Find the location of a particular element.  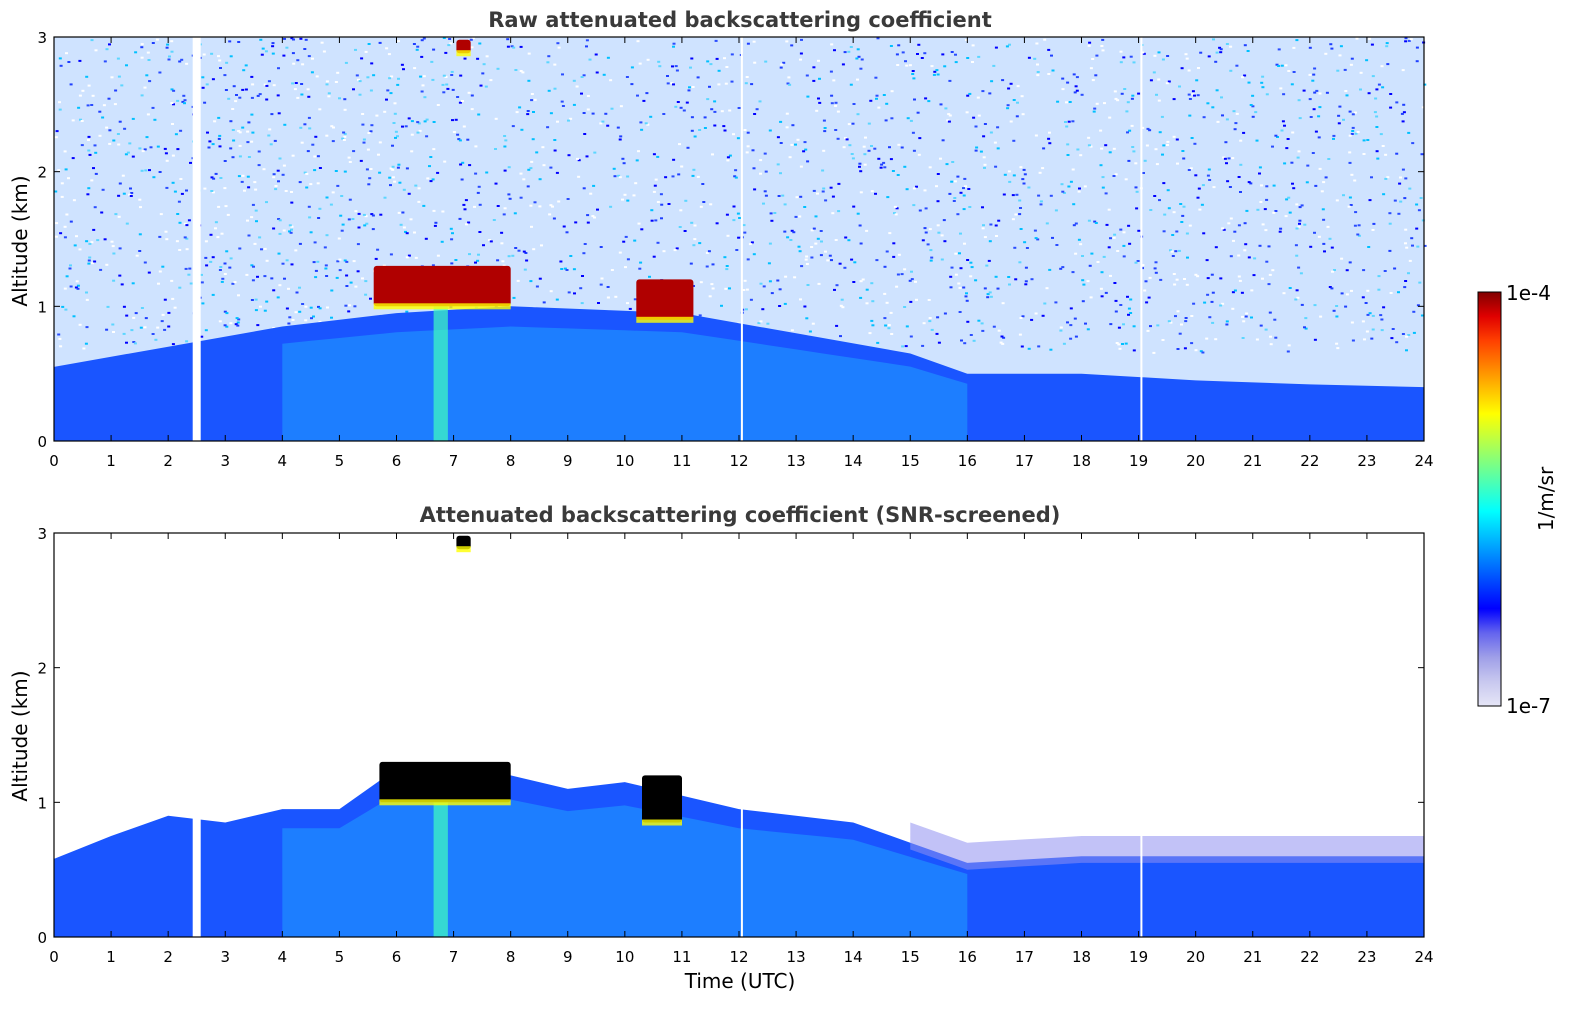

raw-x-tick-label: 15 is located at coordinates (910, 461).